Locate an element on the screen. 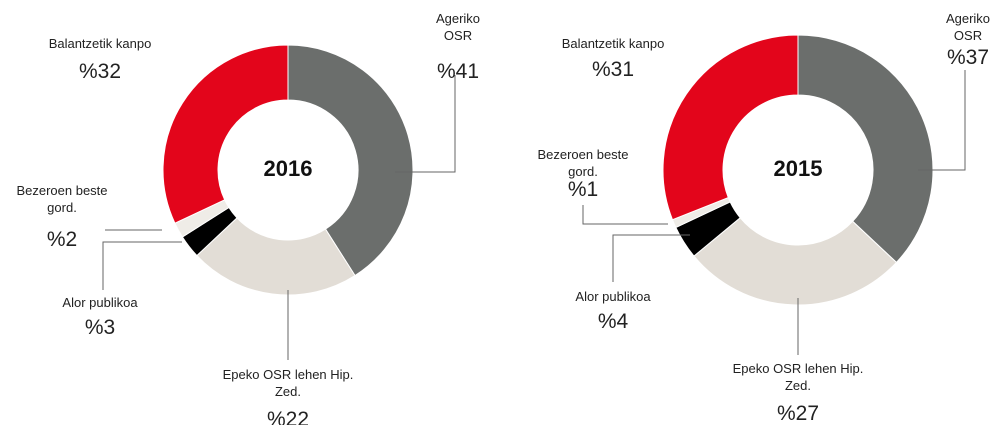 This screenshot has height=425, width=999. value-label: %41 is located at coordinates (458, 71).